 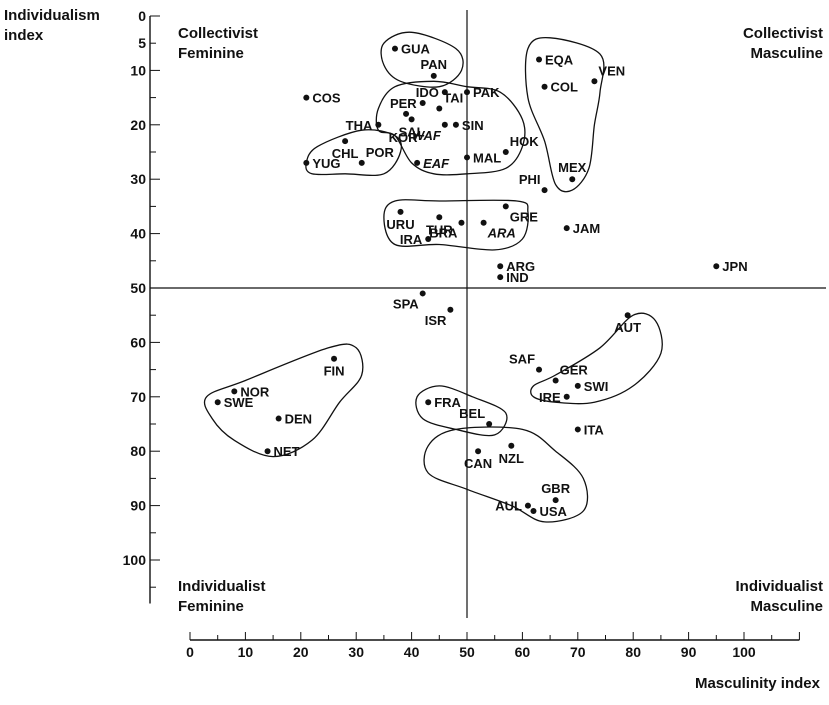 I want to click on point-swe, so click(x=217, y=402).